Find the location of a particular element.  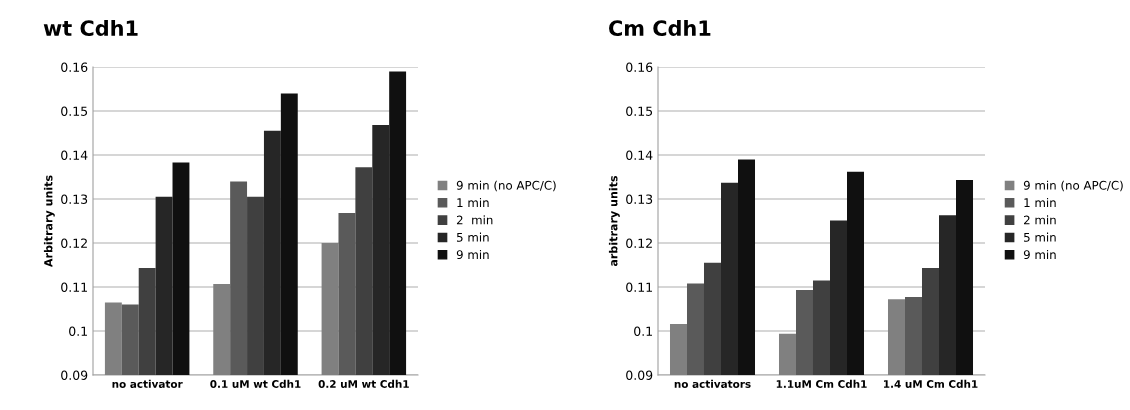

y-axis-title: Arbitrary units is located at coordinates (49, 221).